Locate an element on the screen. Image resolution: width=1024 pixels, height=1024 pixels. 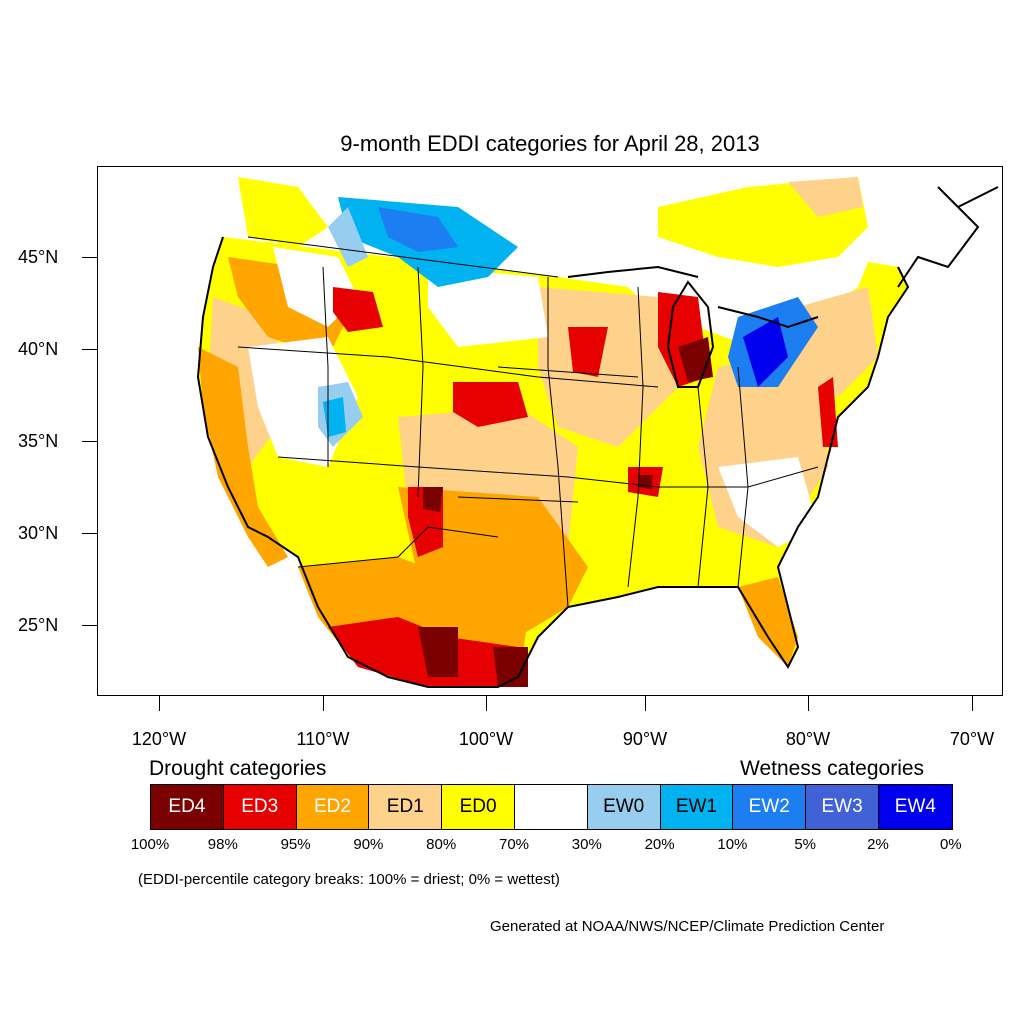
percent-break-label: 10% is located at coordinates (732, 844).